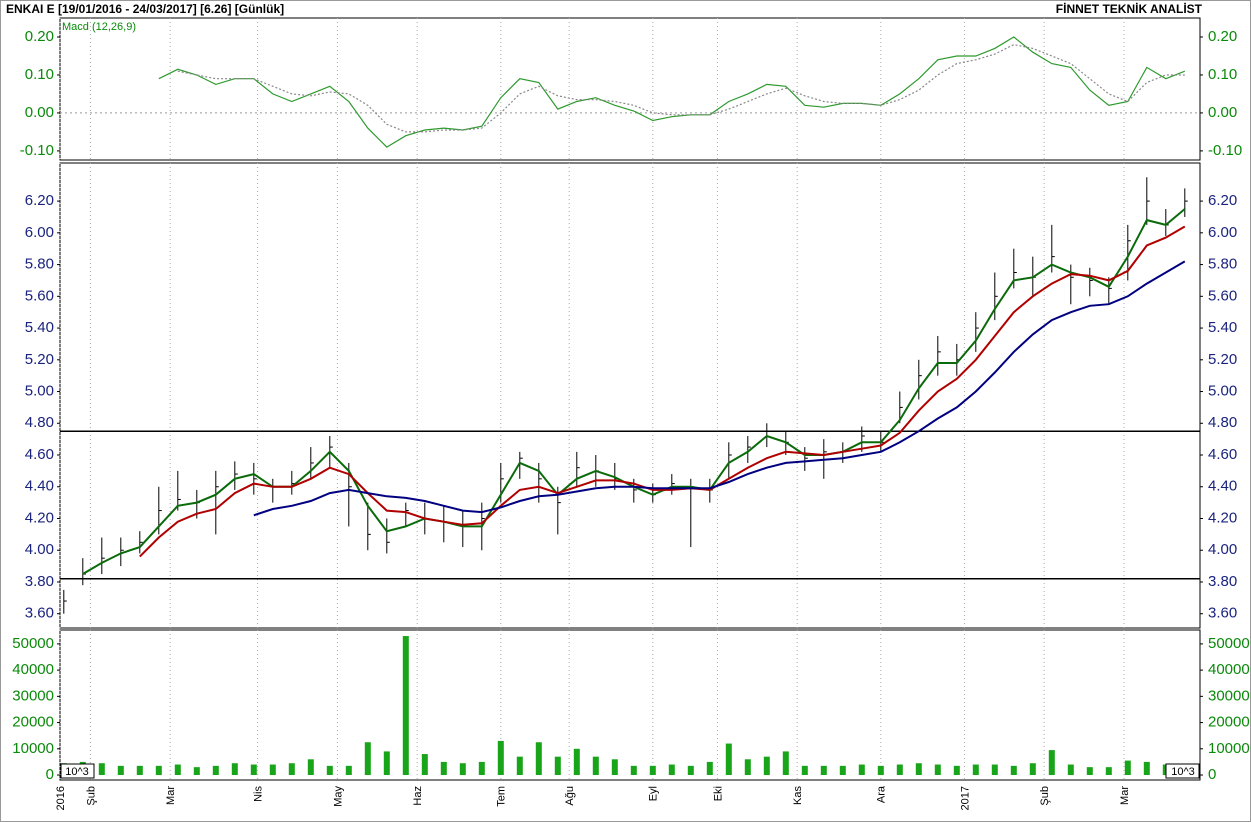 The height and width of the screenshot is (822, 1251). I want to click on y-tick-label: 5.00, so click(1222, 391).